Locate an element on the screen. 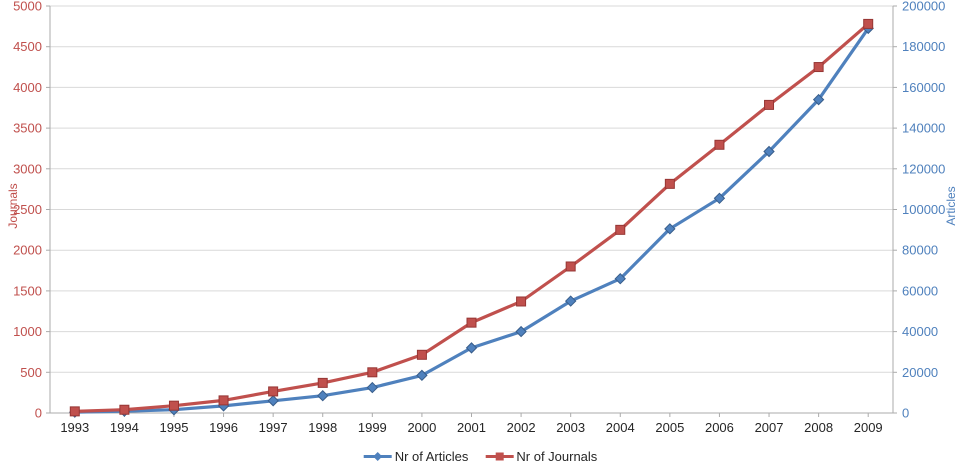 The height and width of the screenshot is (466, 960). right-tick-label: 60000 is located at coordinates (920, 290).